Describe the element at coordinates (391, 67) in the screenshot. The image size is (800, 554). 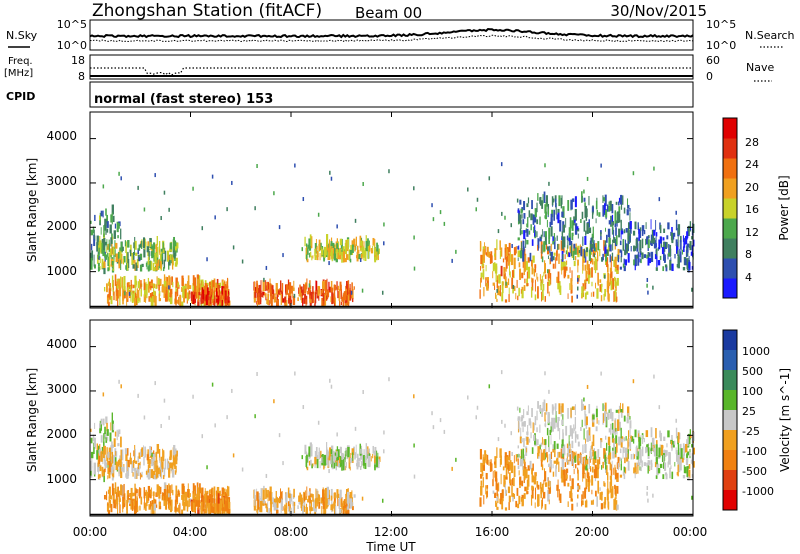
I see `frequency-strip-frame` at that location.